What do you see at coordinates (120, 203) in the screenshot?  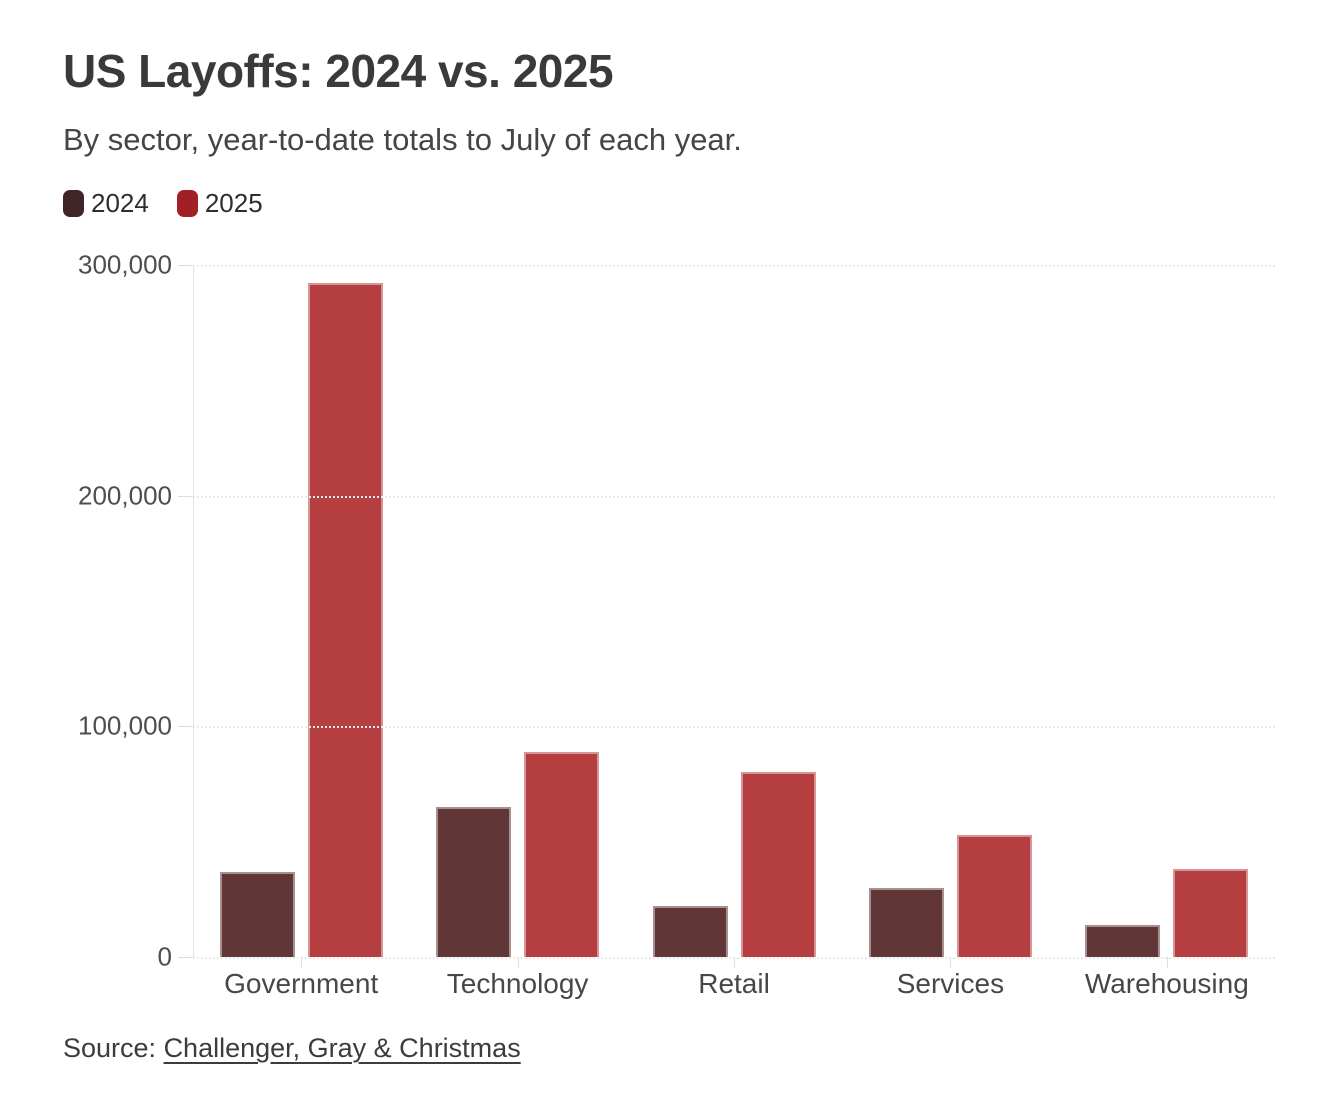 I see `legend-label-2024: 2024` at bounding box center [120, 203].